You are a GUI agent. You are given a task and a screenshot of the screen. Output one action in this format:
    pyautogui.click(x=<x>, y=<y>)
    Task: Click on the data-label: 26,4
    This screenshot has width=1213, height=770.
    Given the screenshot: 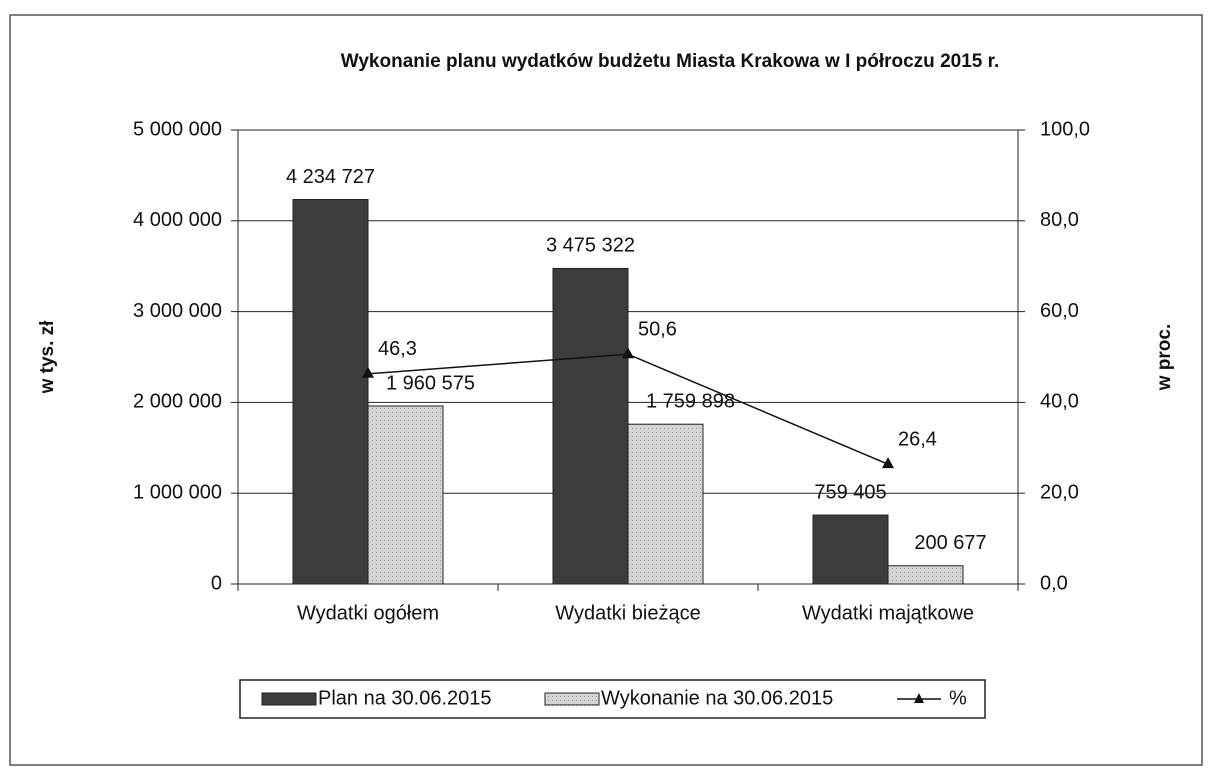 What is the action you would take?
    pyautogui.click(x=917, y=439)
    